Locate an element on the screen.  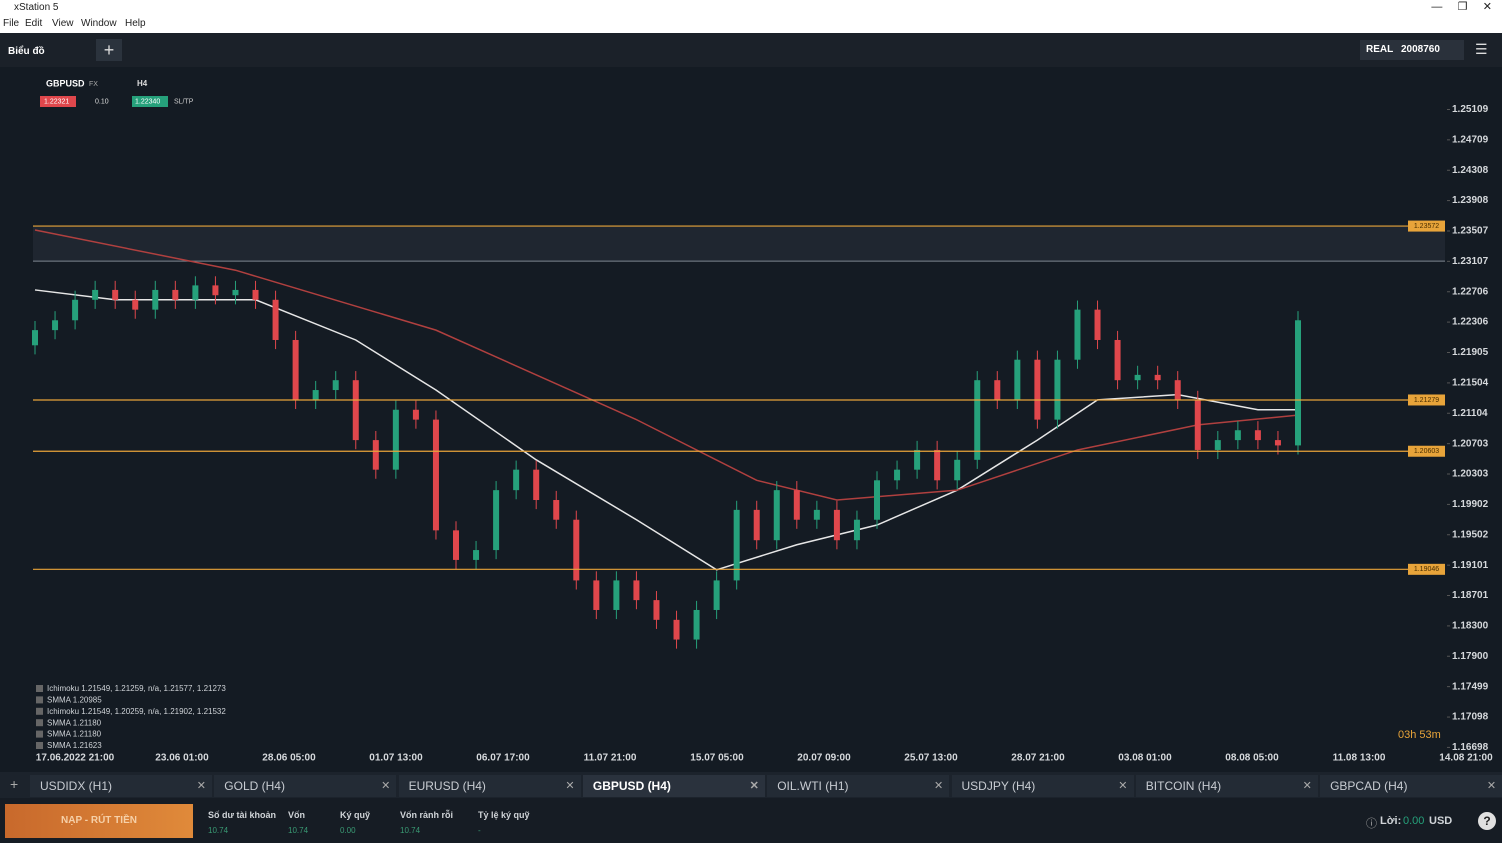
account-type: REAL is located at coordinates (1380, 49).